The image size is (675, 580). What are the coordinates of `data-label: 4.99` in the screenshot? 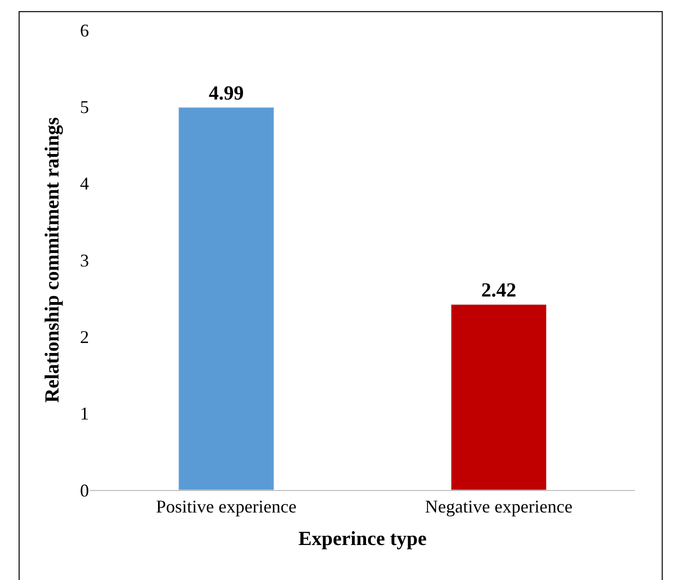 It's located at (226, 93).